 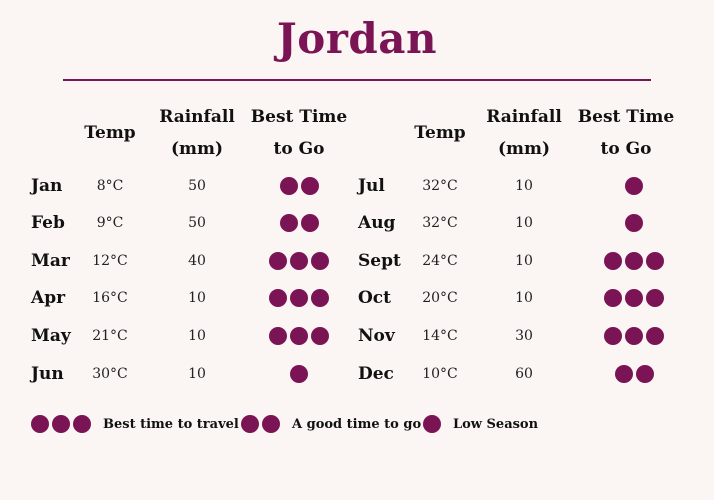 I want to click on header-rainfall-line2: (mm), so click(x=197, y=149).